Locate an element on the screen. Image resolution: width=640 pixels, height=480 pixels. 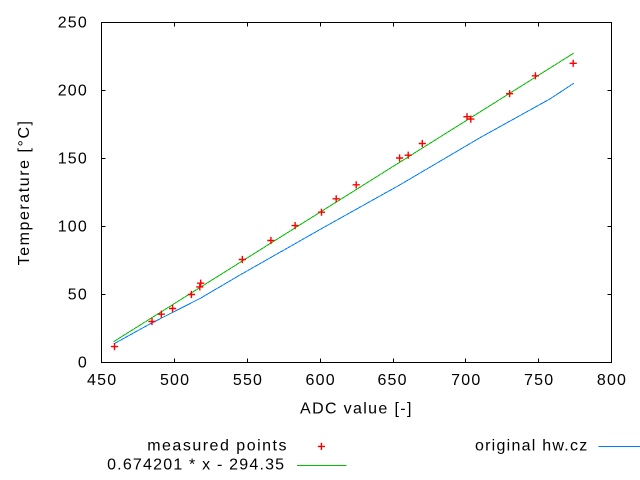
svg-text: 100 is located at coordinates (73, 227).